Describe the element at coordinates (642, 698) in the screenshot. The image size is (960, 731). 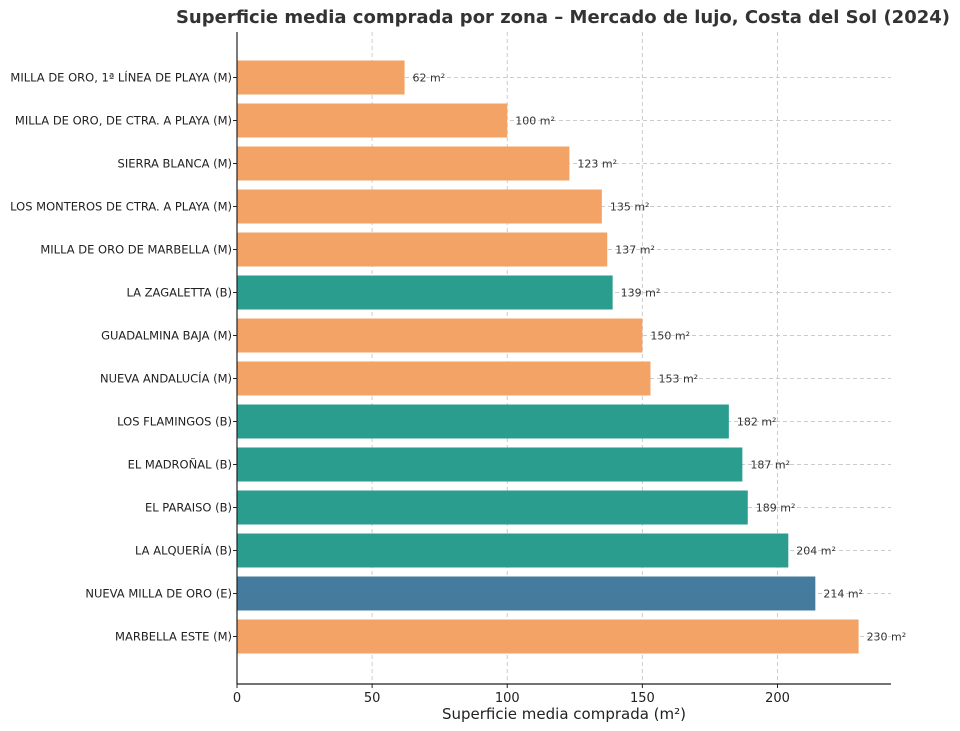
I see `x-tick-label: 150` at that location.